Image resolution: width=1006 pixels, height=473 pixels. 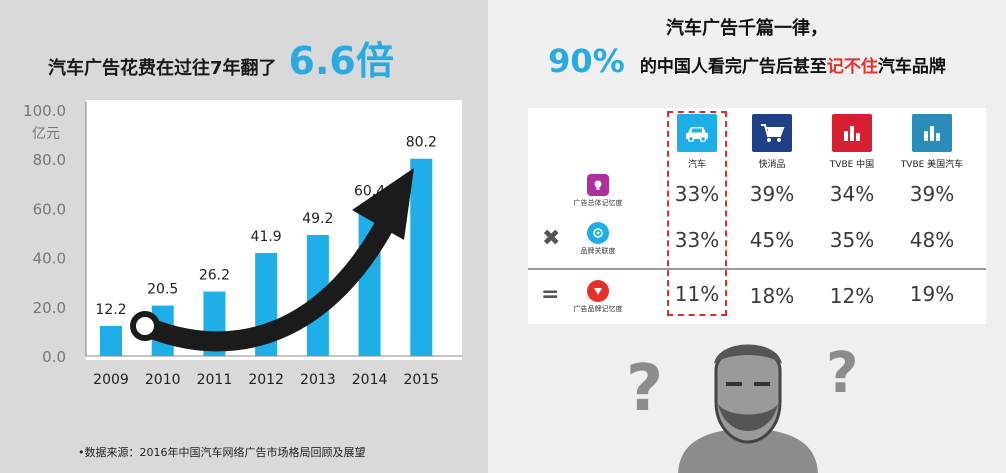 What do you see at coordinates (772, 133) in the screenshot?
I see `cart-icon` at bounding box center [772, 133].